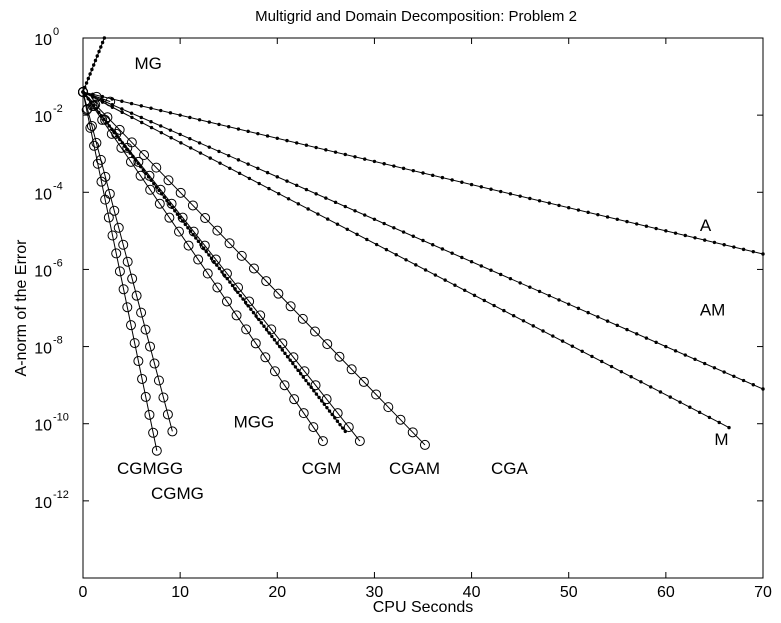  What do you see at coordinates (147, 63) in the screenshot?
I see `series-label-mg: MG` at bounding box center [147, 63].